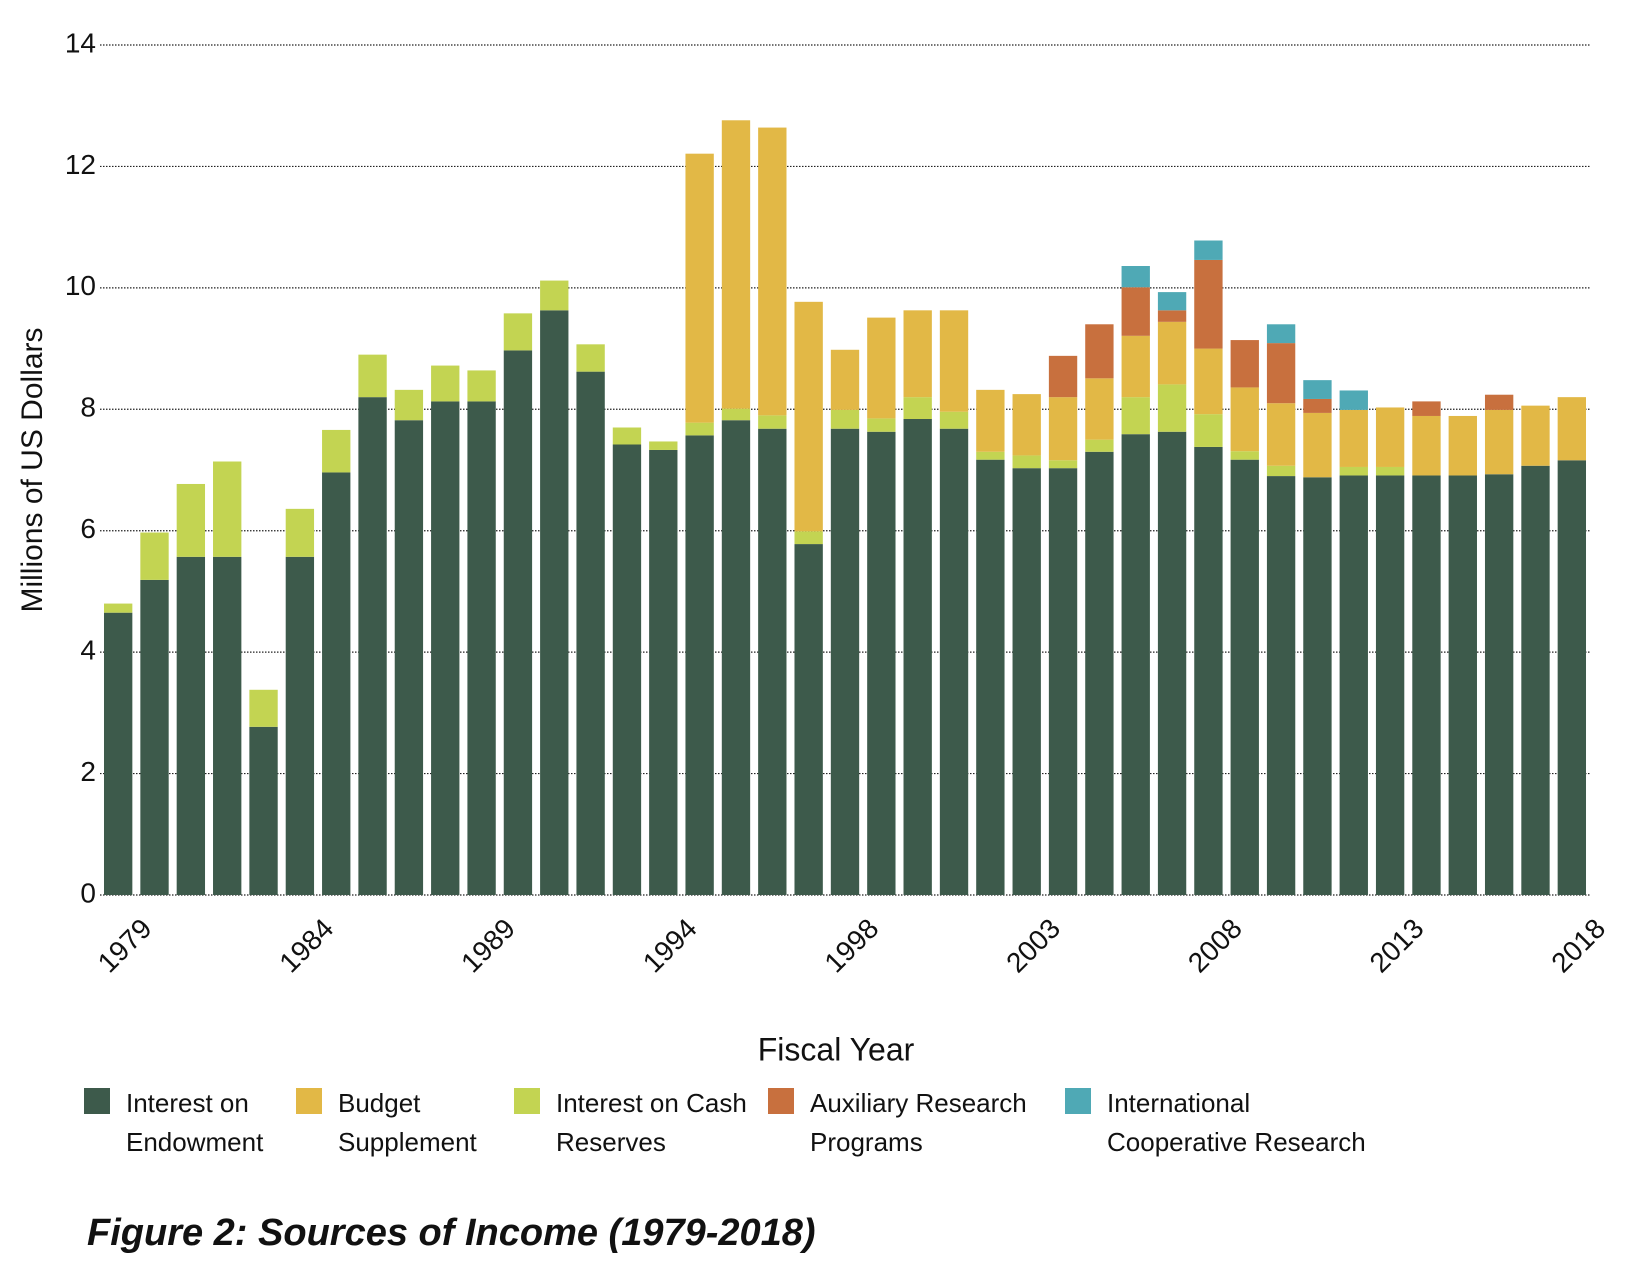  Describe the element at coordinates (88, 650) in the screenshot. I see `y-tick-label: 4` at that location.